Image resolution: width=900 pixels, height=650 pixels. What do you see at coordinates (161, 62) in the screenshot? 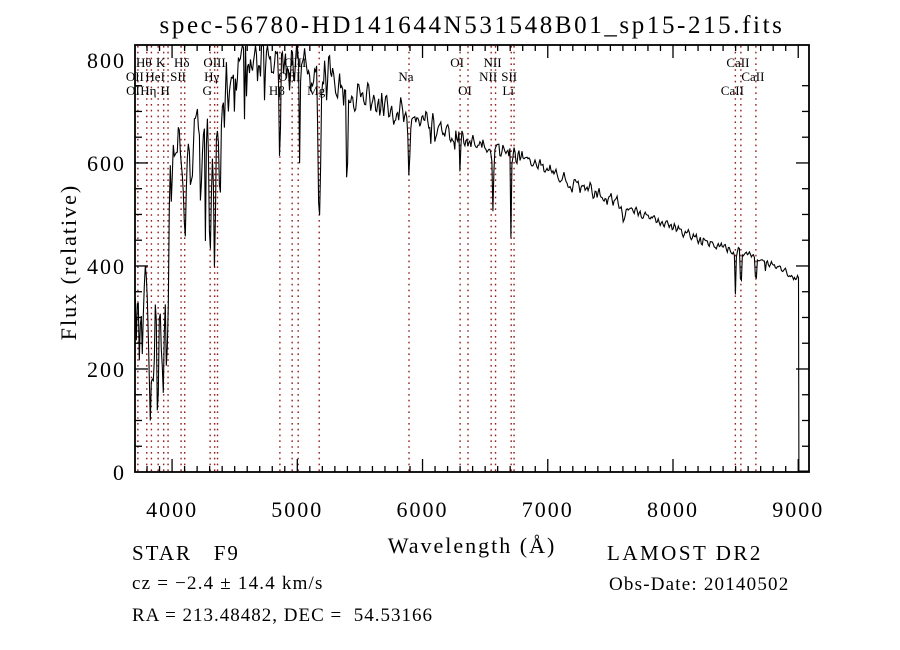
I see `svg-text: K` at bounding box center [161, 62].